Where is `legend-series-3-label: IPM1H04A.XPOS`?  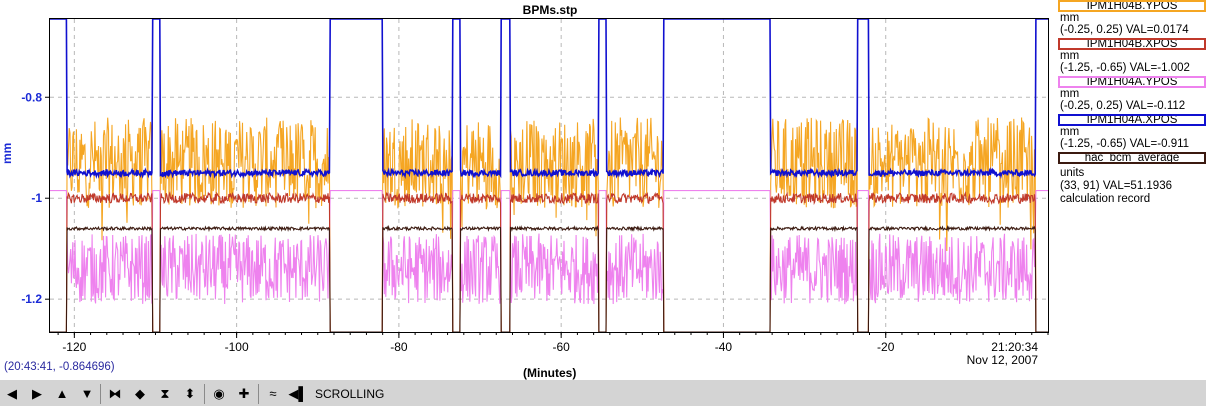 legend-series-3-label: IPM1H04A.XPOS is located at coordinates (1132, 120).